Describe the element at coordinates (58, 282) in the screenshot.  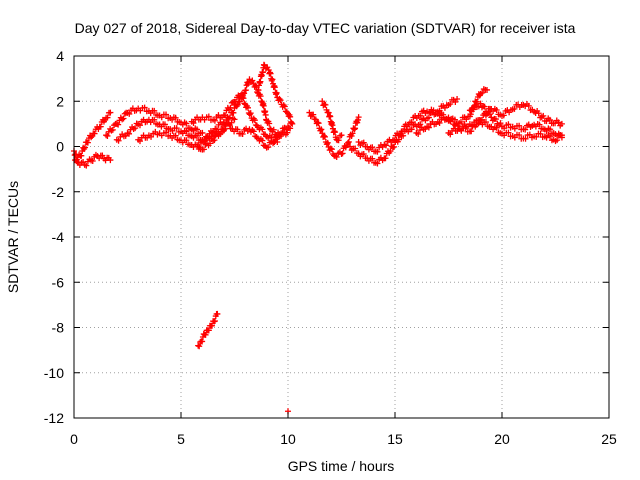
I see `y-tick-label: -6` at that location.